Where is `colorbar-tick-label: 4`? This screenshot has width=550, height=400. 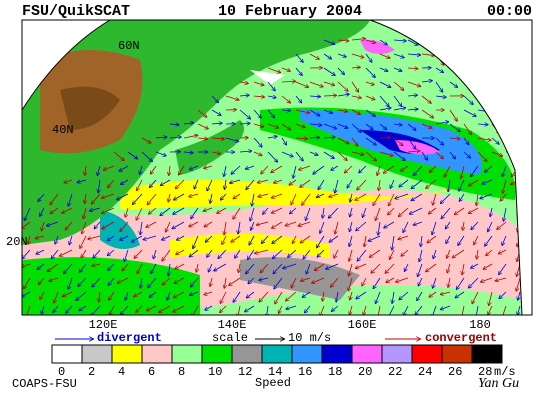 colorbar-tick-label: 4 is located at coordinates (121, 372).